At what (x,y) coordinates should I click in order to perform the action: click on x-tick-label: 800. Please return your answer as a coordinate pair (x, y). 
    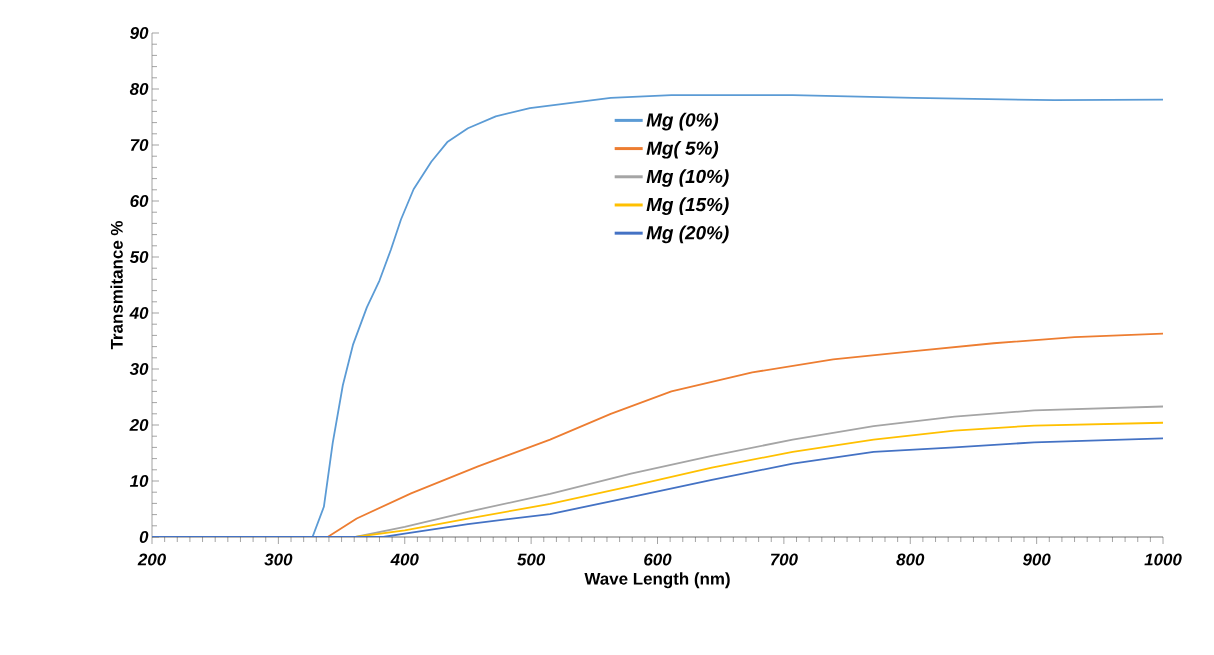
    Looking at the image, I should click on (910, 559).